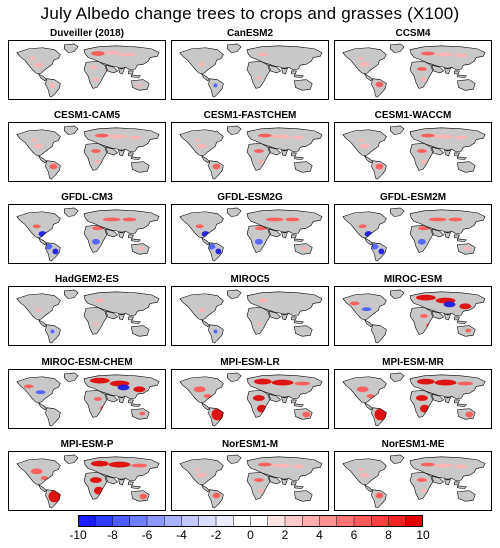  What do you see at coordinates (250, 521) in the screenshot?
I see `colorbar` at bounding box center [250, 521].